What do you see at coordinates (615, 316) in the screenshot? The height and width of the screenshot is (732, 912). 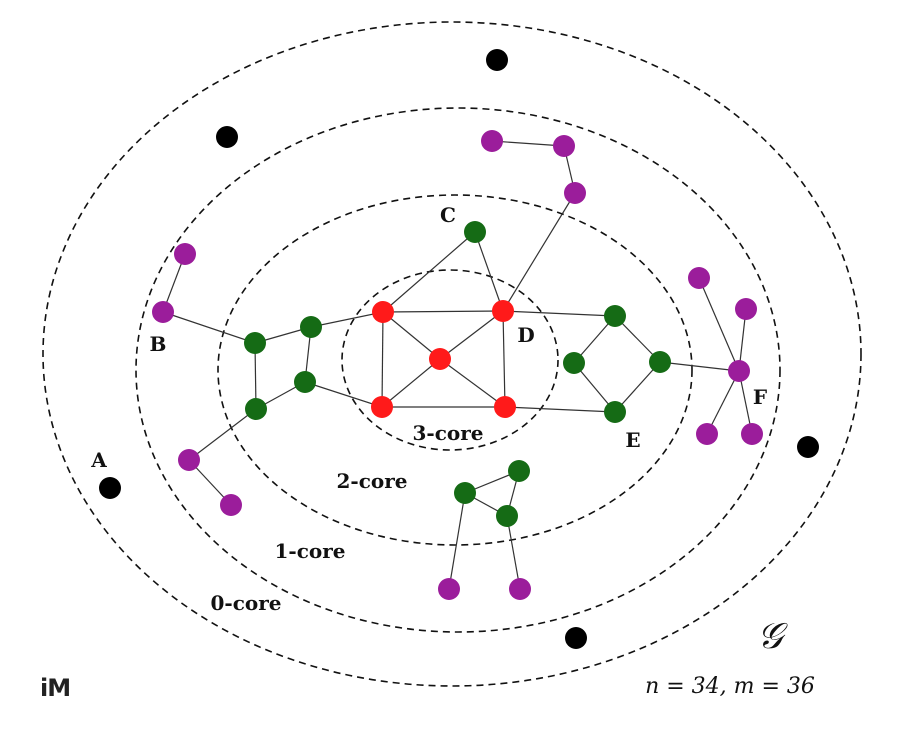 I see `node-g5` at bounding box center [615, 316].